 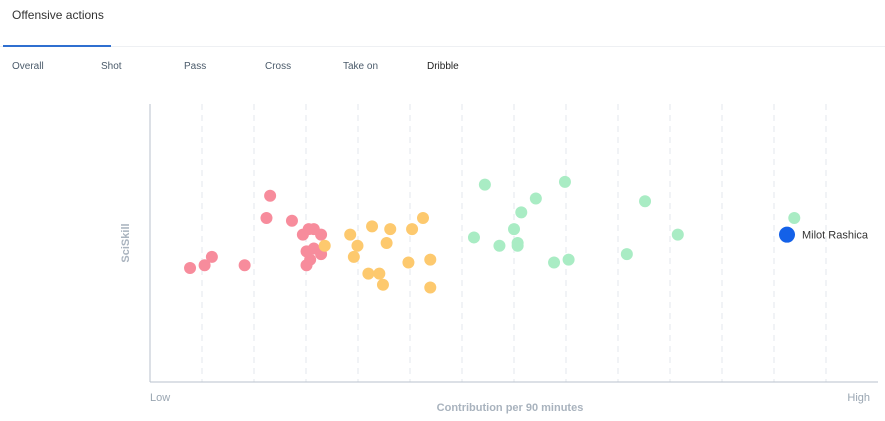 I want to click on subtab-take-on: Take on, so click(x=361, y=66).